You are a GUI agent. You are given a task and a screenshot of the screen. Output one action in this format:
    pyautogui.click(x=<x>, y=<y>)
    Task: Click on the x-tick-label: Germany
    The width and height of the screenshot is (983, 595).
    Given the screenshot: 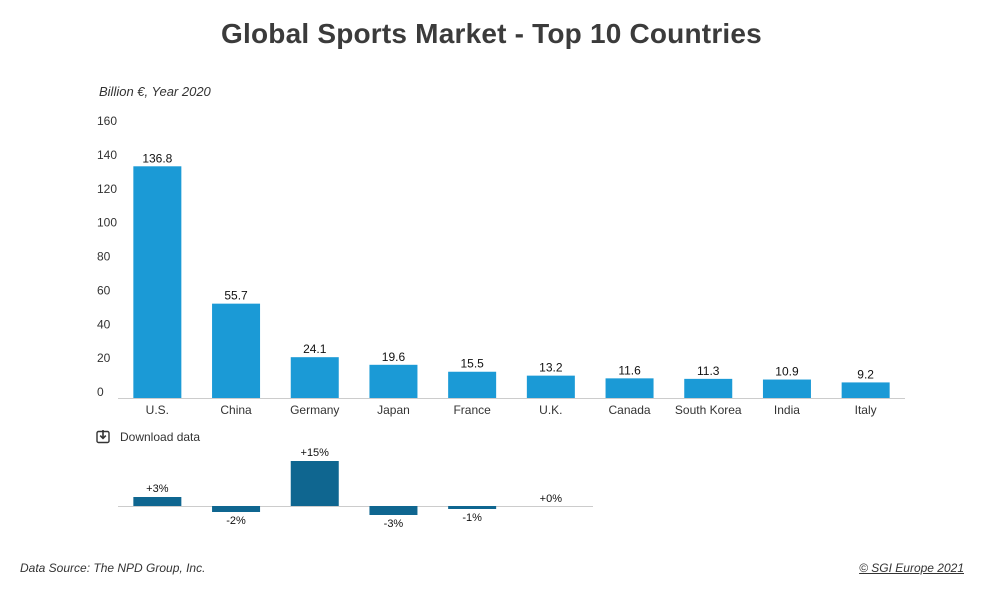 What is the action you would take?
    pyautogui.click(x=314, y=410)
    